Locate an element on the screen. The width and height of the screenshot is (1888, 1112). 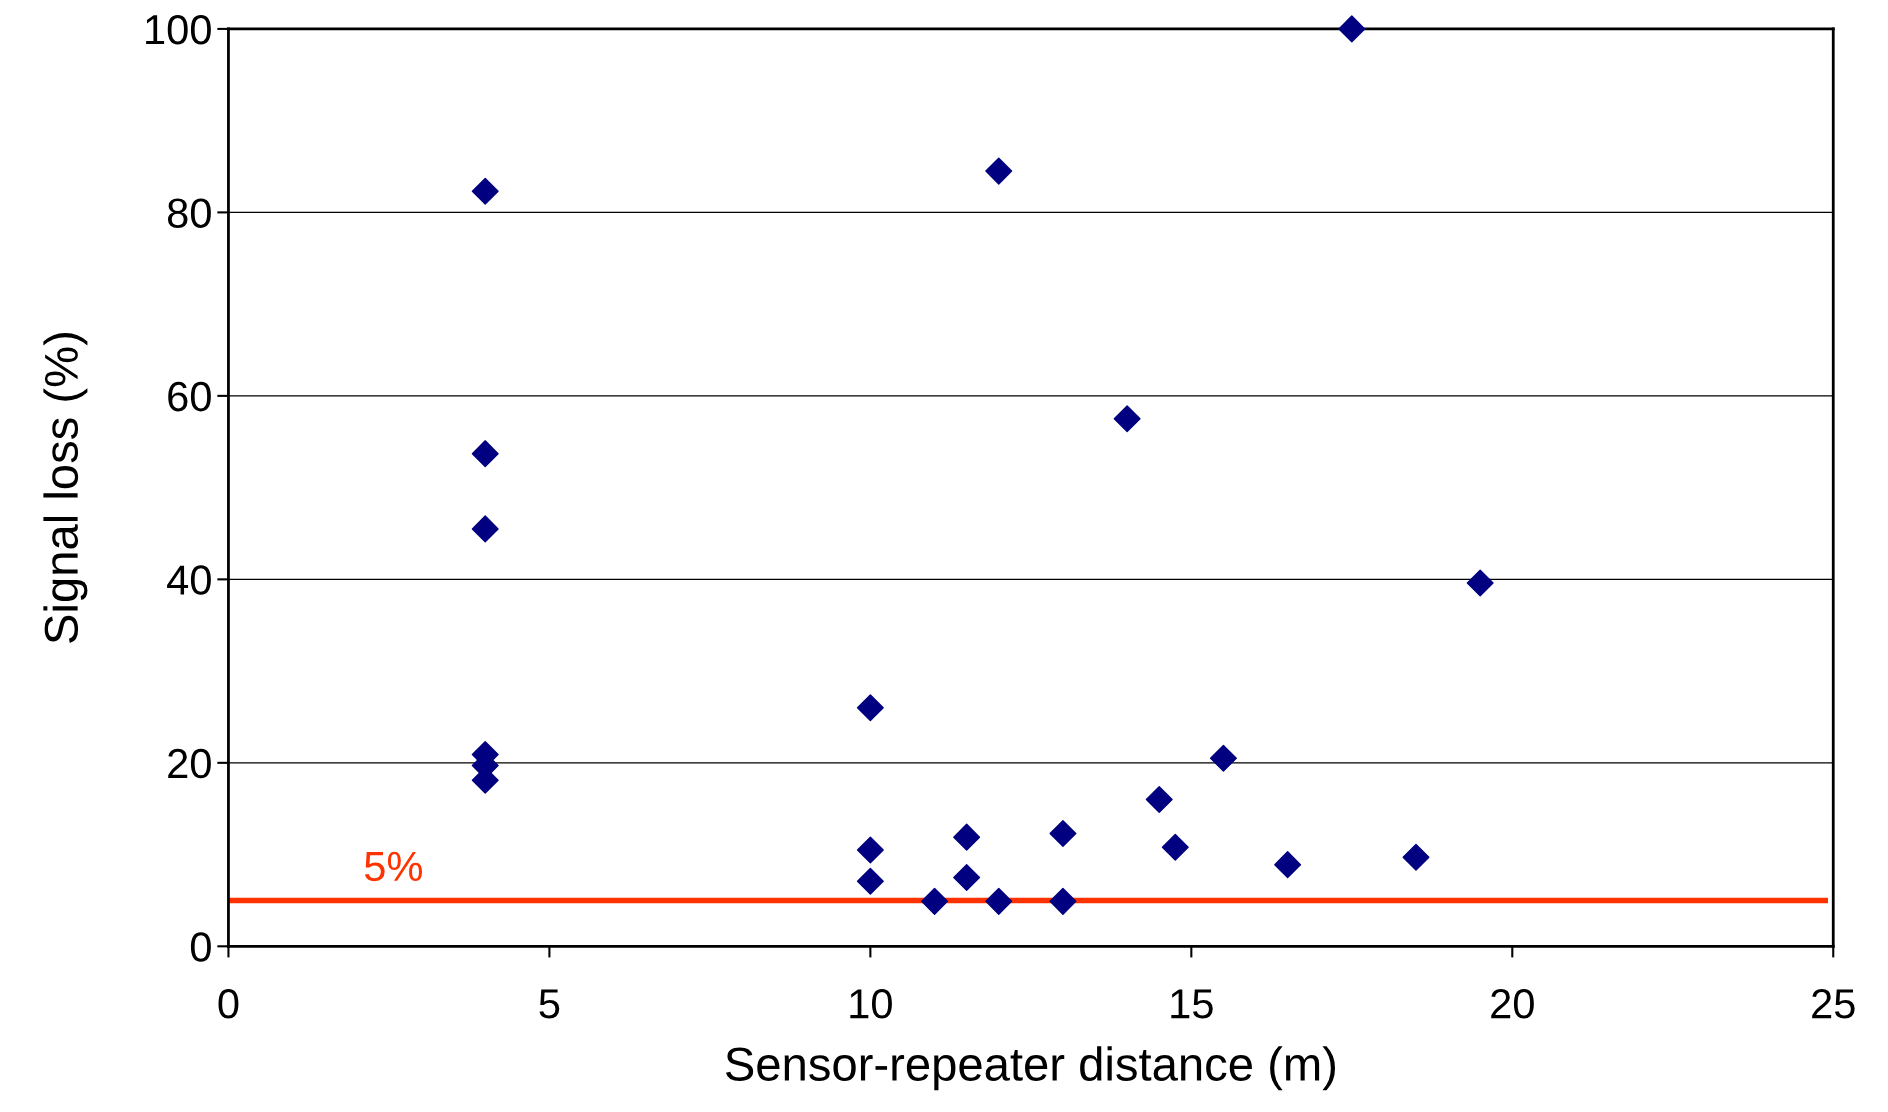
x-tick-label: 5 is located at coordinates (549, 1004).